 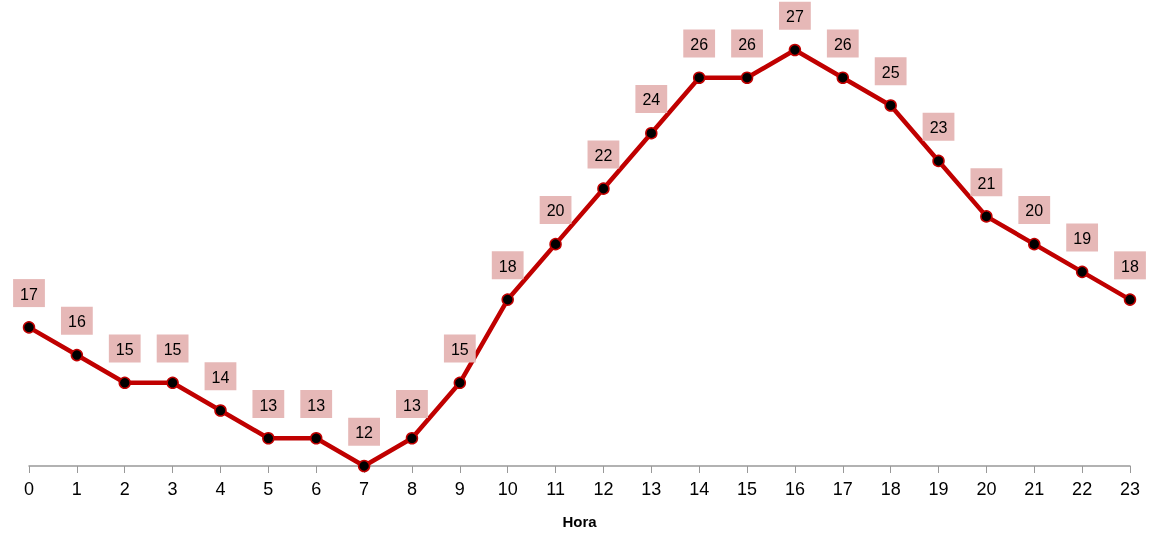 I want to click on x-tick-label: 6, so click(x=316, y=489).